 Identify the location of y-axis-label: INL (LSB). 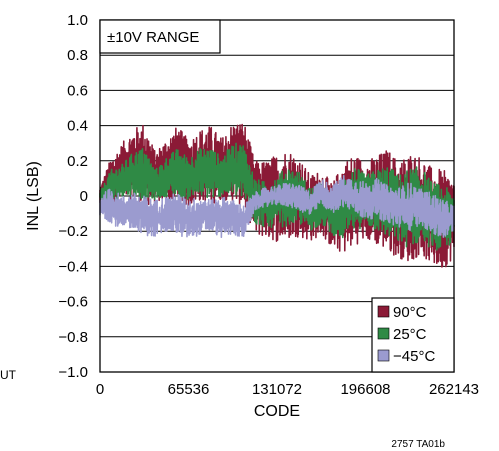
(33, 196).